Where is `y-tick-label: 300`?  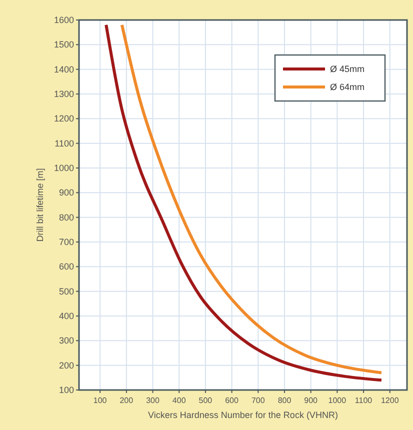 y-tick-label: 300 is located at coordinates (66, 341).